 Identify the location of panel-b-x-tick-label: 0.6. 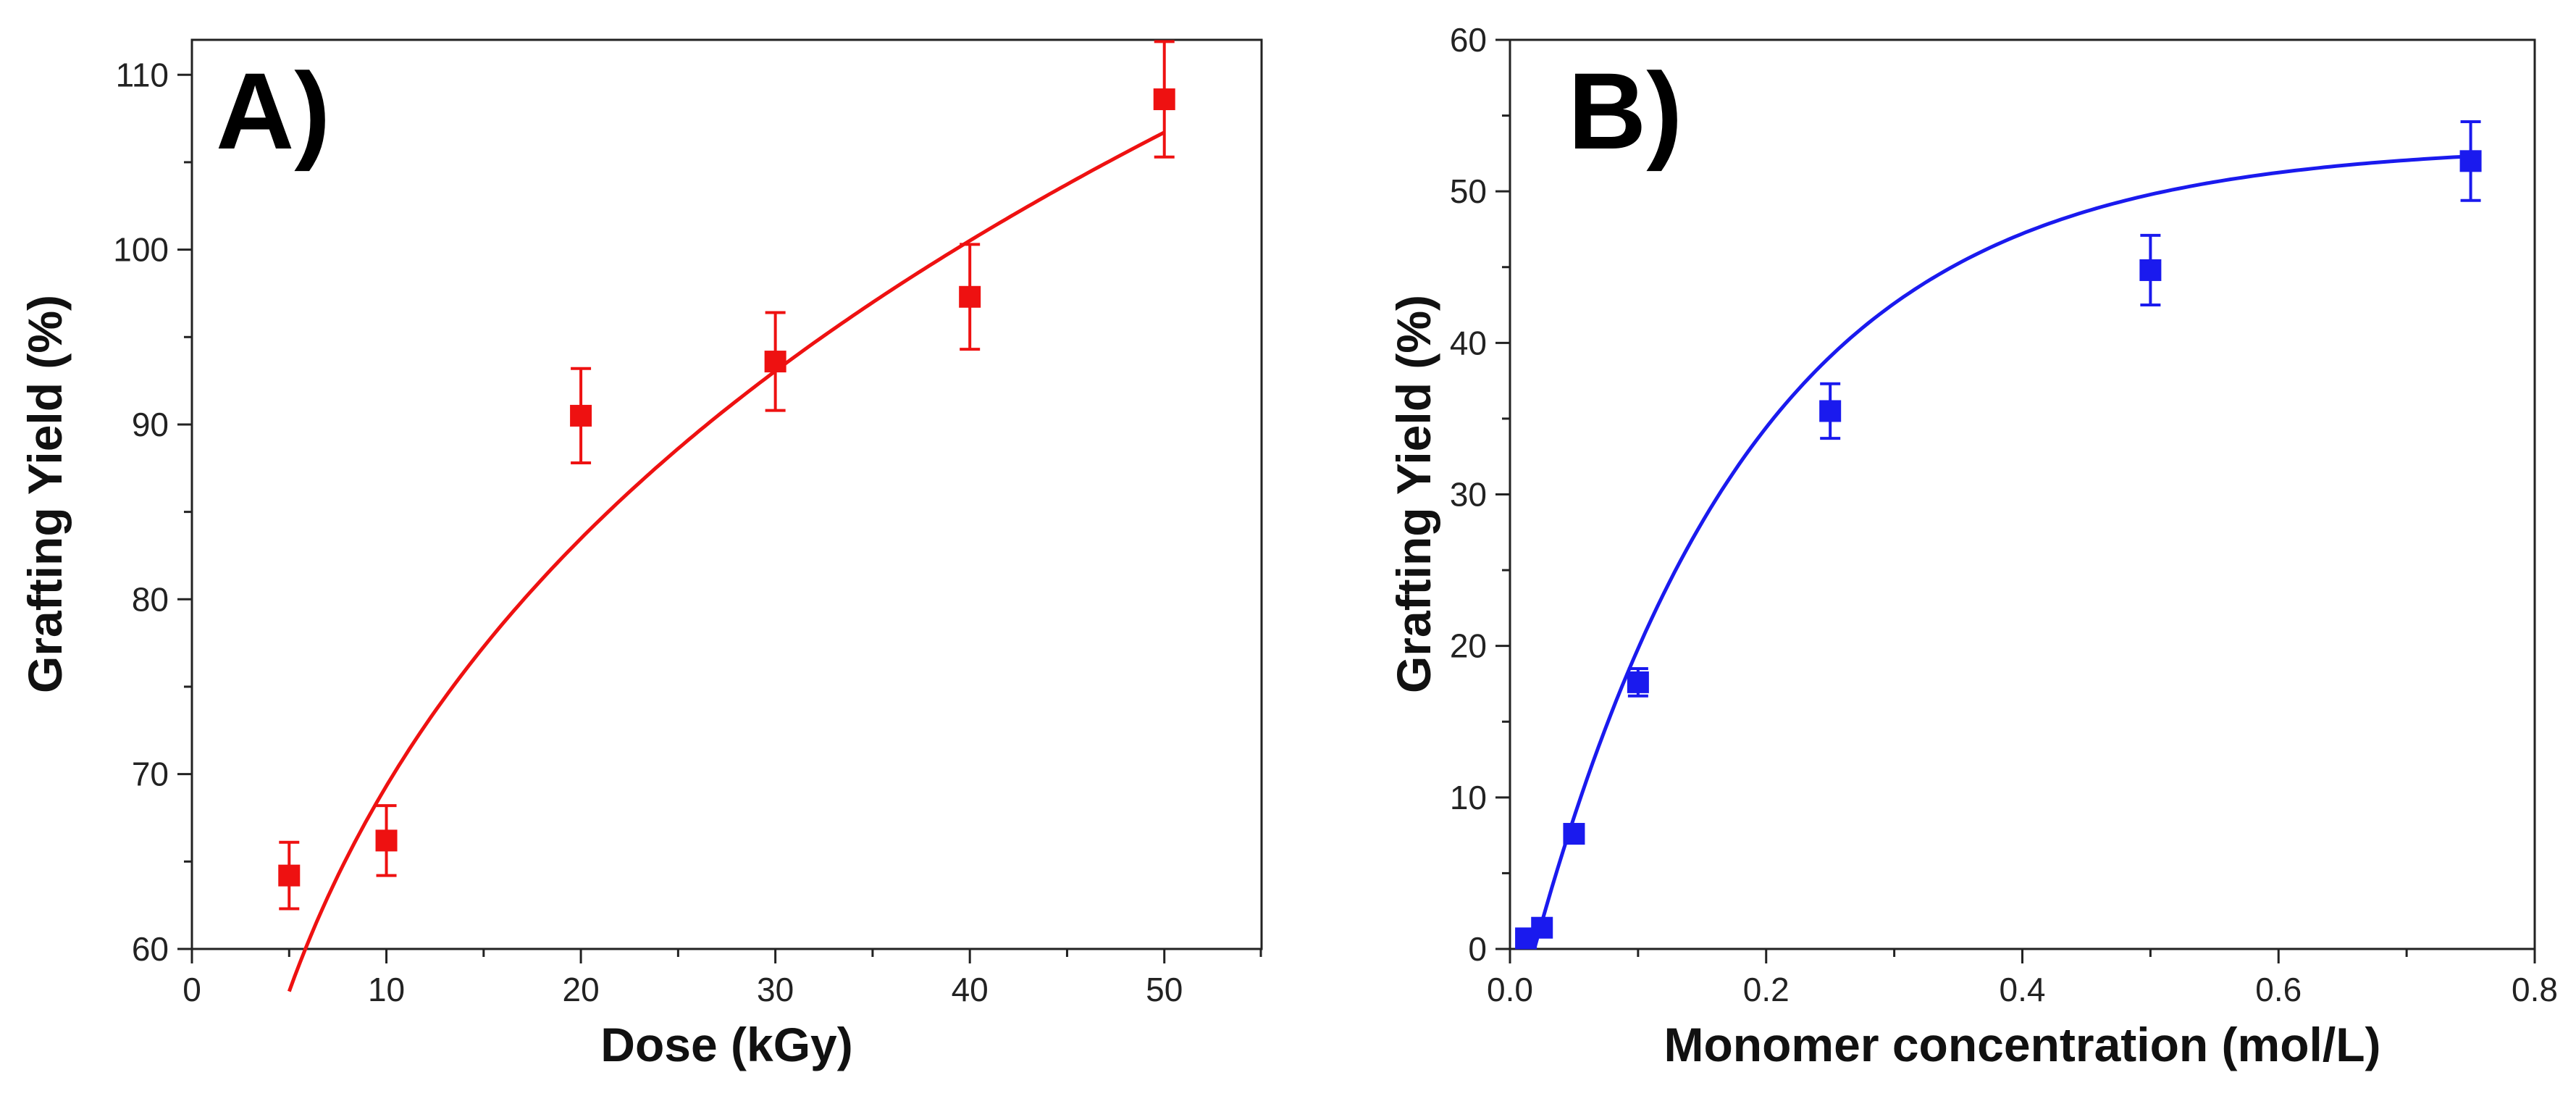
(2278, 989).